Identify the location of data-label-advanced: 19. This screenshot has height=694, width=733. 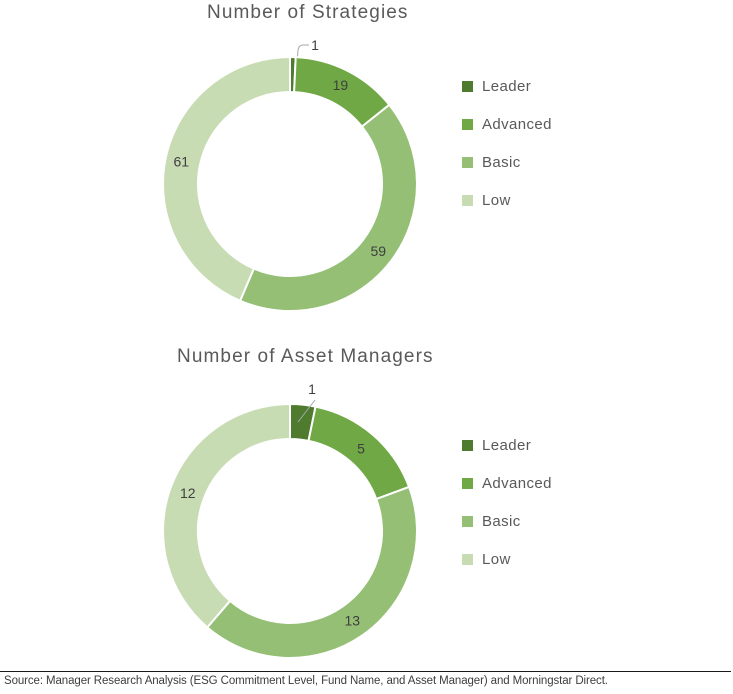
(341, 85).